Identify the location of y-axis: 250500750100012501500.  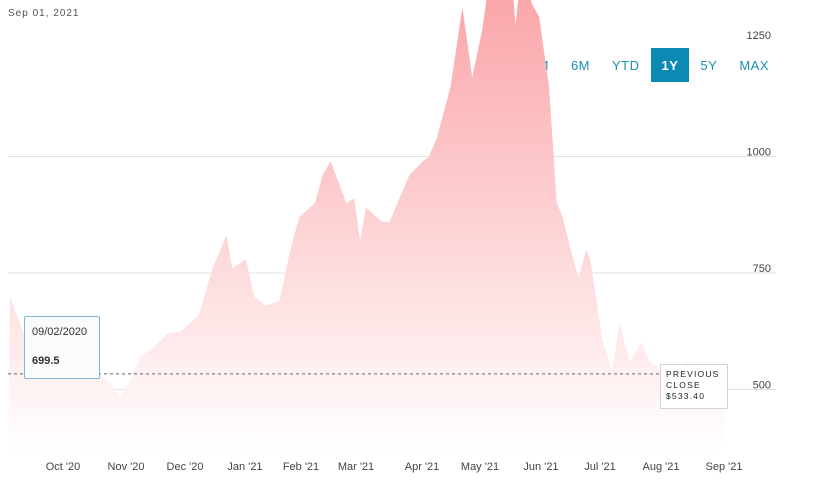
(759, 211).